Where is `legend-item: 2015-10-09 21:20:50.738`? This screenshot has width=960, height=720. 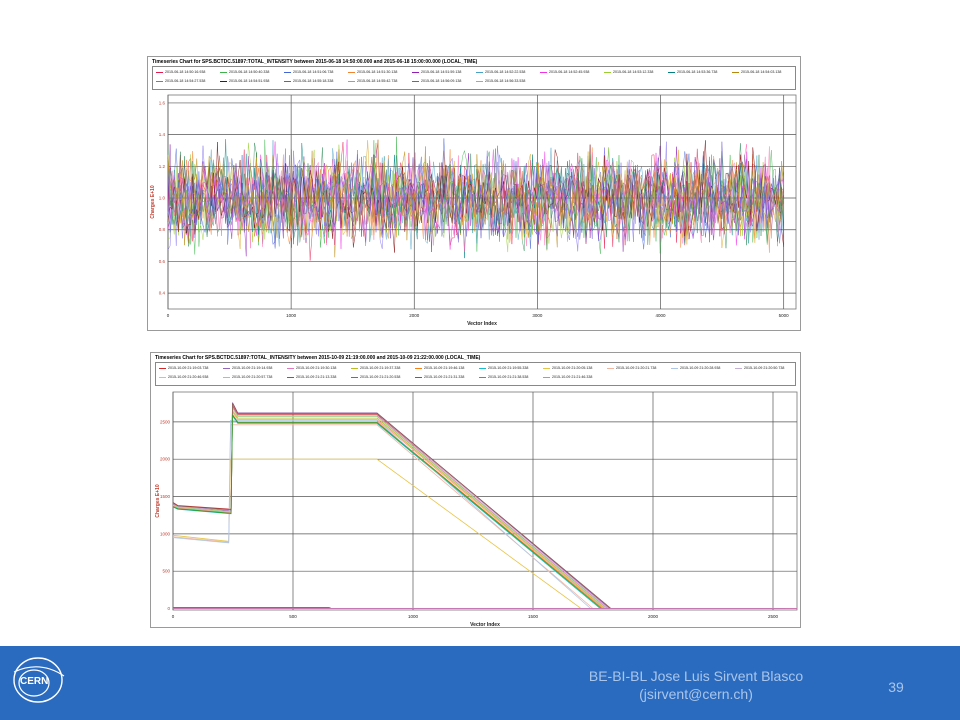
legend-item: 2015-10-09 21:20:50.738 is located at coordinates (759, 368).